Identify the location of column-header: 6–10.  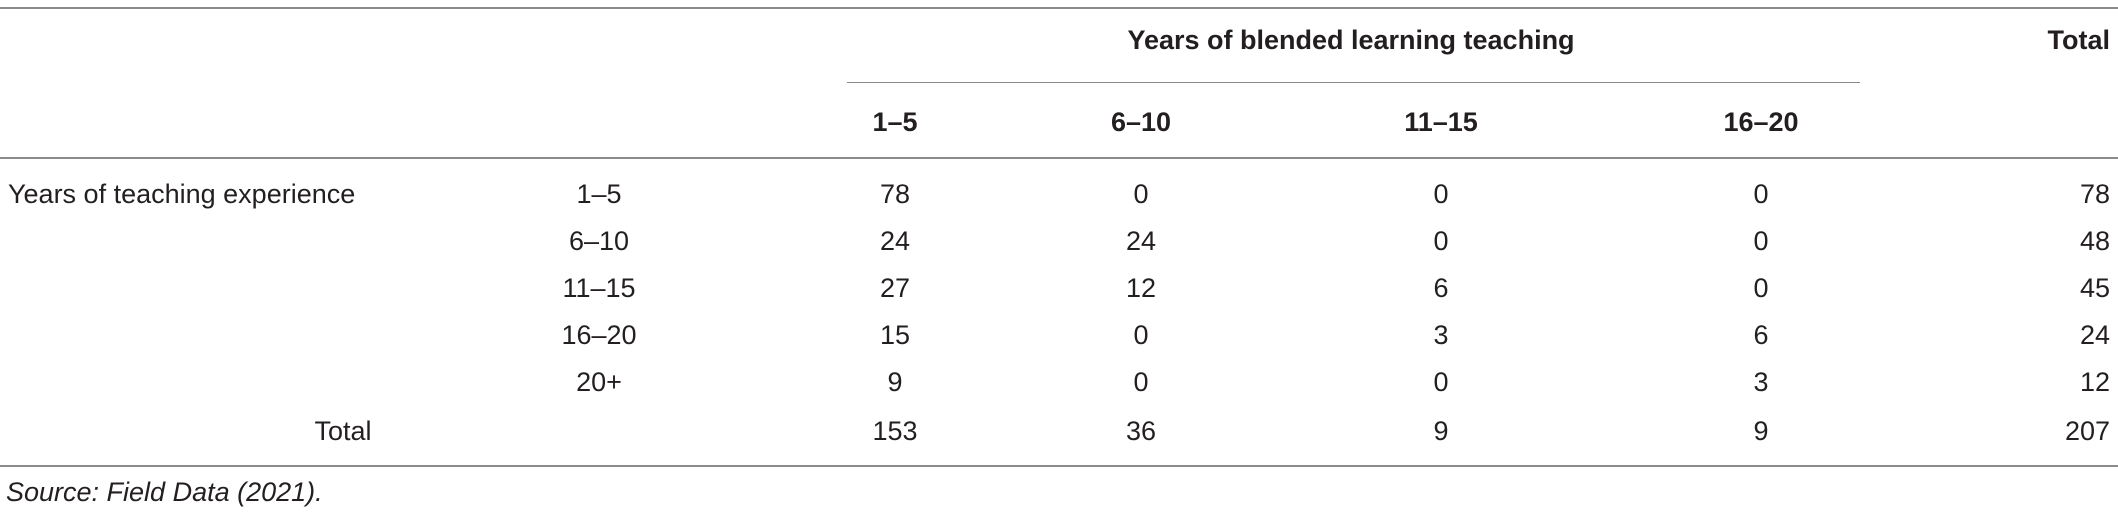
(1141, 122).